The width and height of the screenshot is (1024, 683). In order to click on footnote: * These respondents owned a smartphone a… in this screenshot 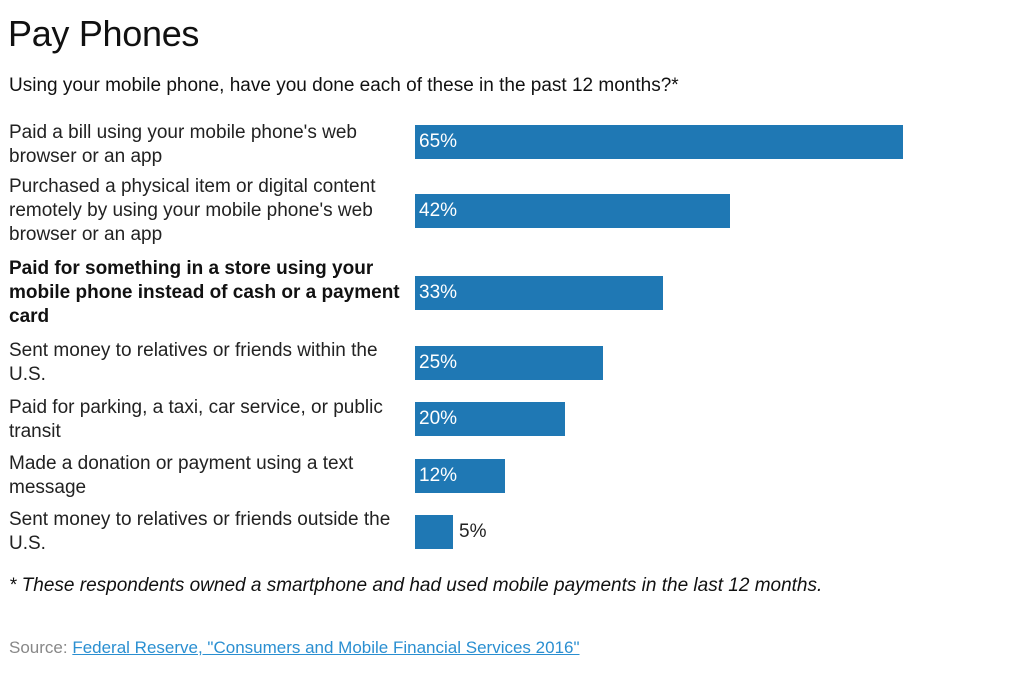, I will do `click(416, 585)`.